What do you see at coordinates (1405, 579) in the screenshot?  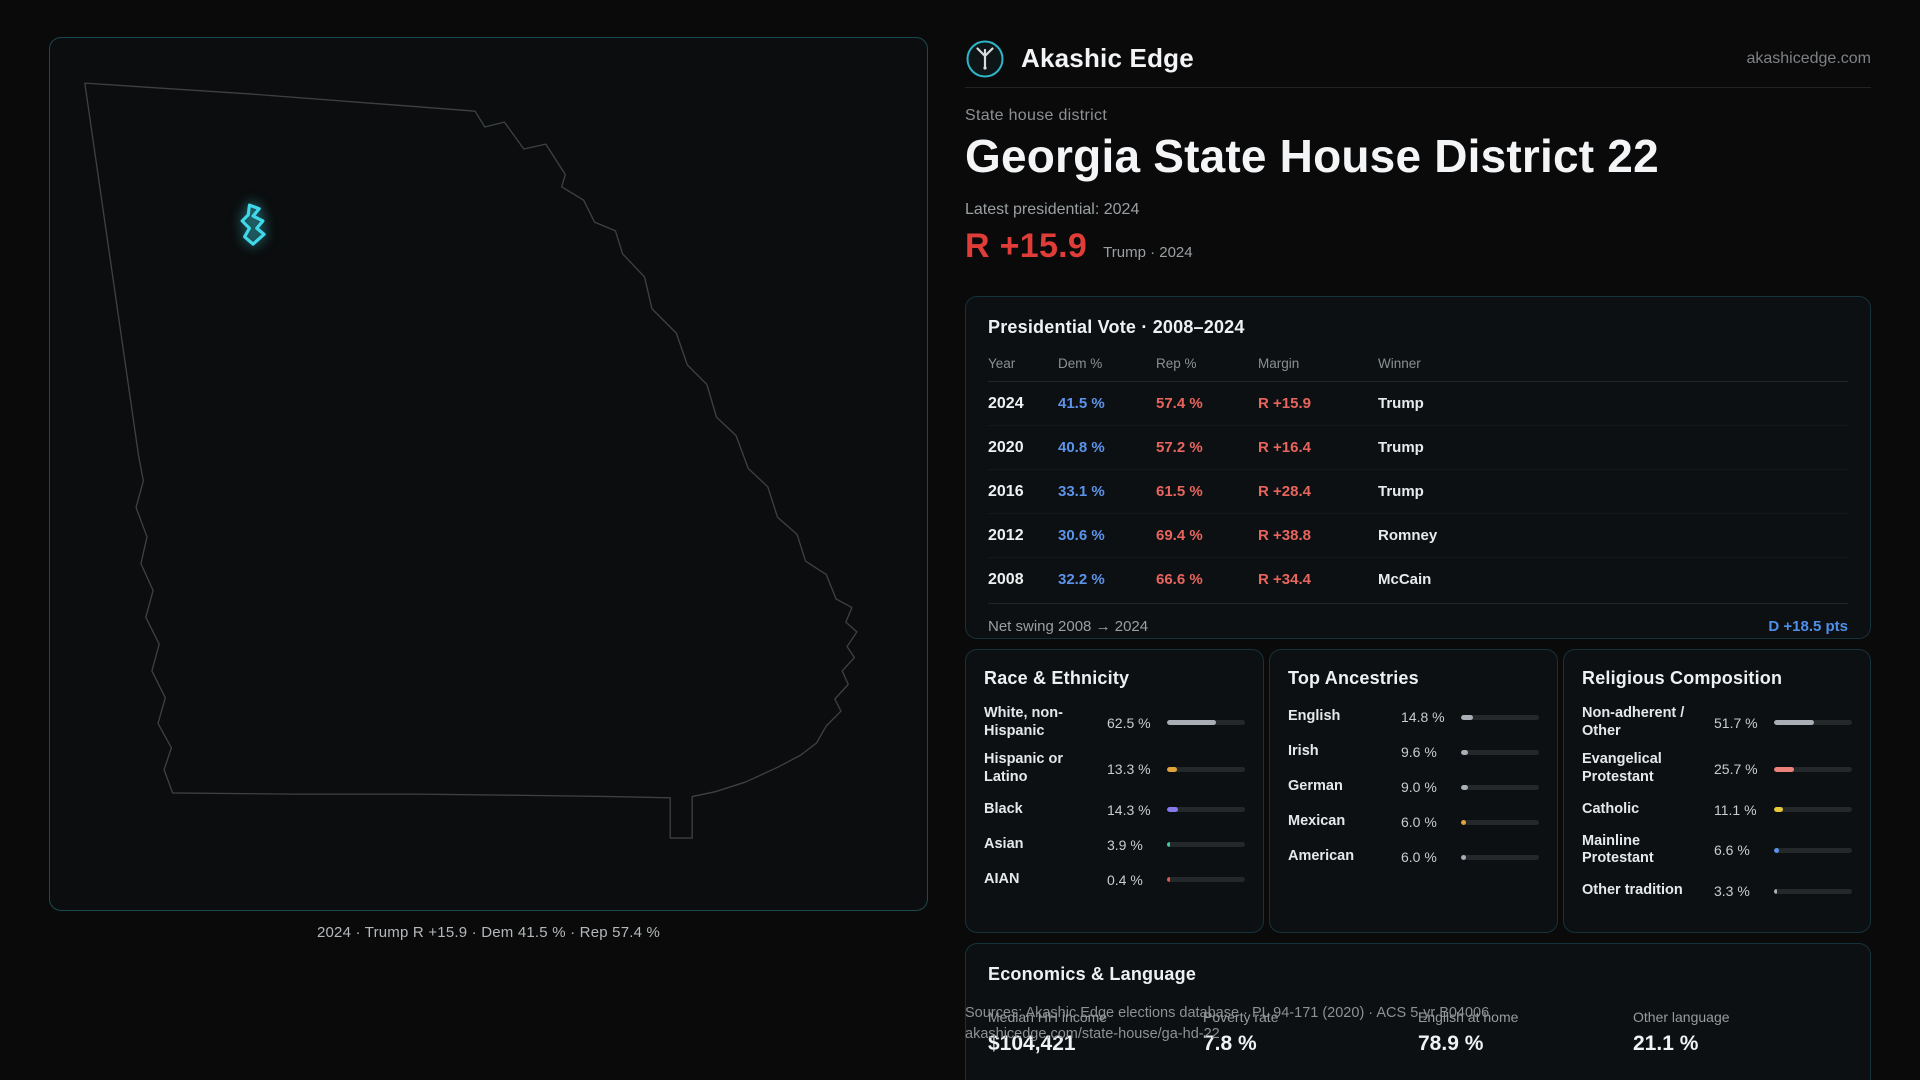 I see `winner-cell: McCain` at bounding box center [1405, 579].